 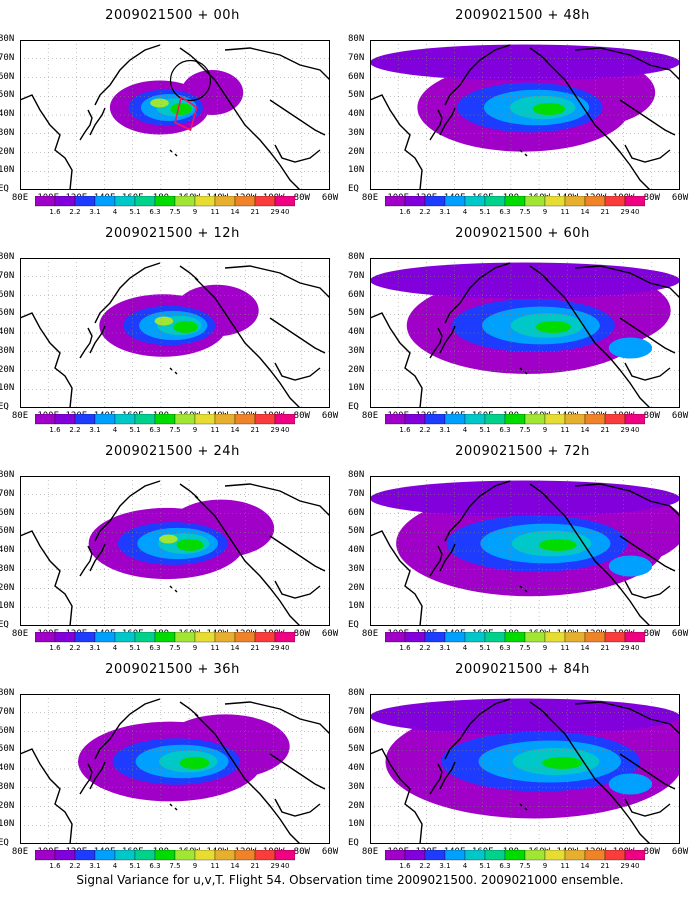 What do you see at coordinates (522, 451) in the screenshot?
I see `panel-title: 2009021500 + 72h` at bounding box center [522, 451].